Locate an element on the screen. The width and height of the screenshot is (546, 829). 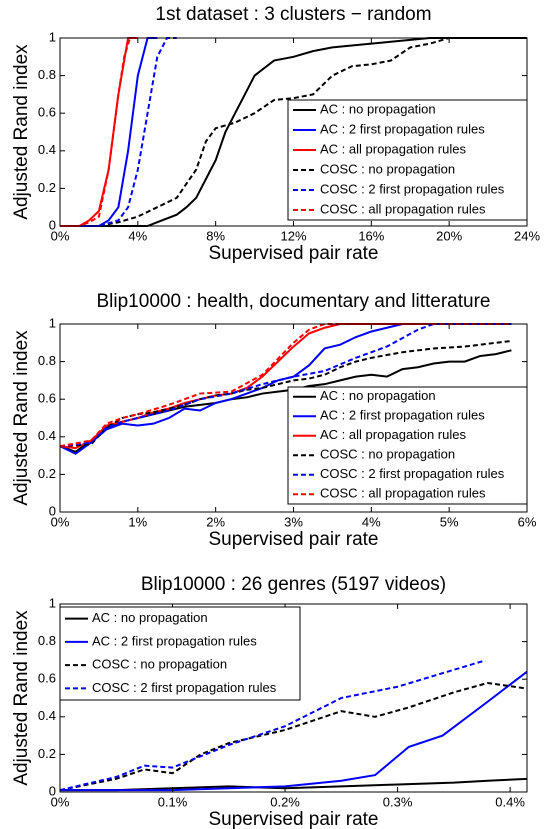
x-tick-label: 20% is located at coordinates (449, 235).